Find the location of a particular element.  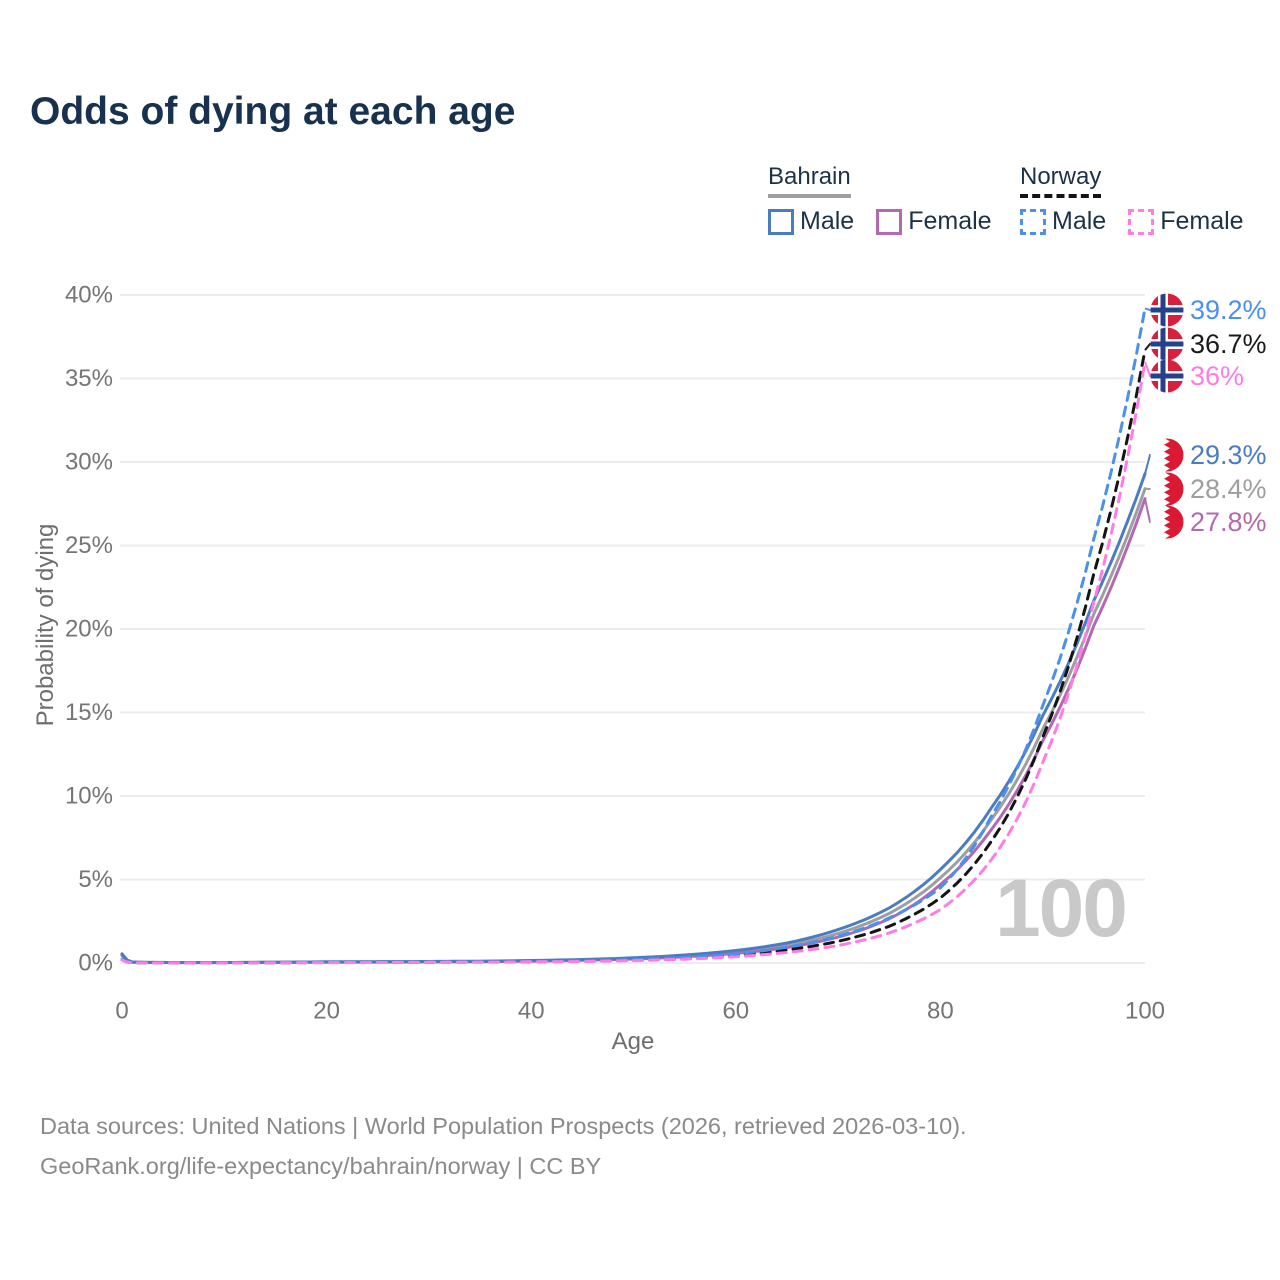

end-label-bahrain-293: 29.3% is located at coordinates (1208, 455).